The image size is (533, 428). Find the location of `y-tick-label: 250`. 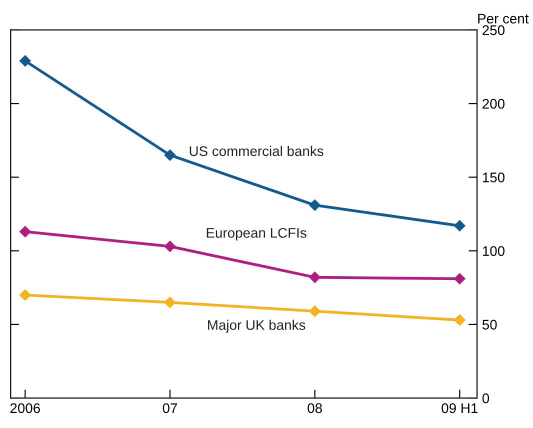

y-tick-label: 250 is located at coordinates (493, 30).